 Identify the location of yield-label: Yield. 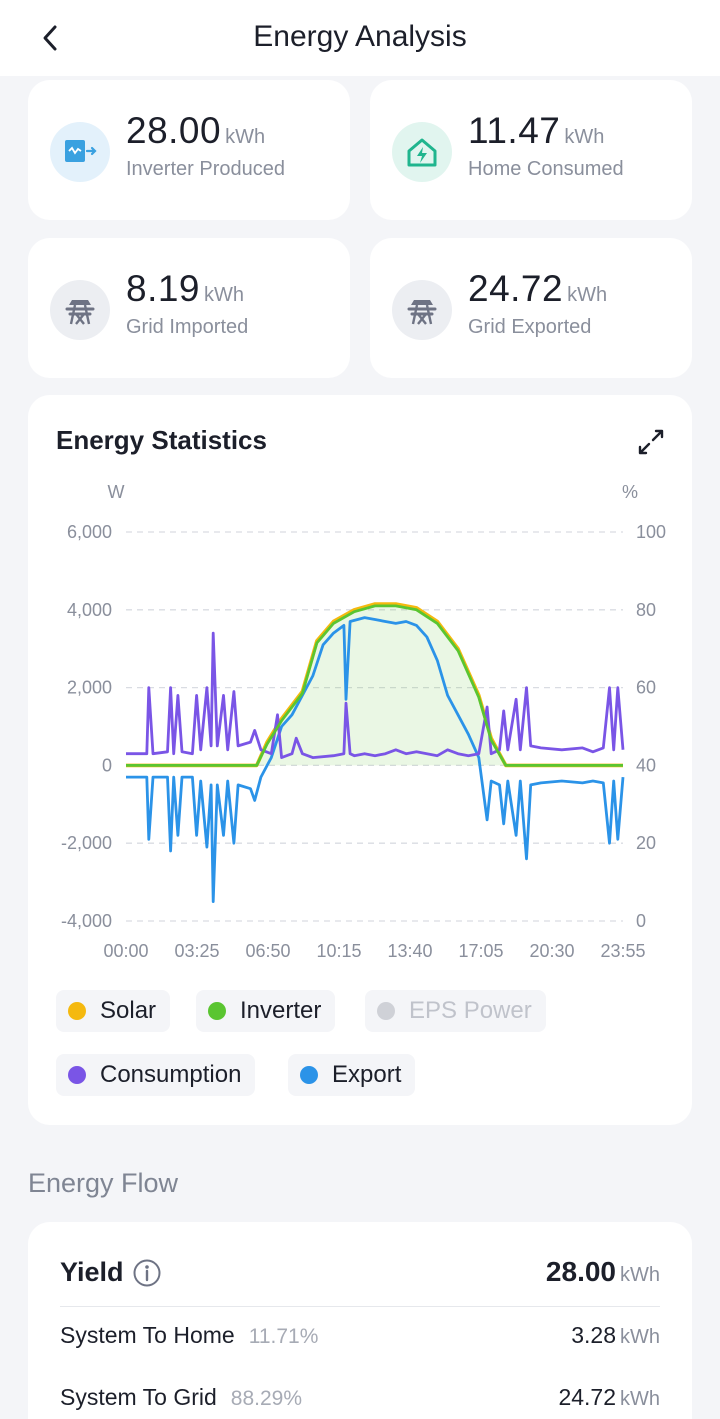
(92, 1272).